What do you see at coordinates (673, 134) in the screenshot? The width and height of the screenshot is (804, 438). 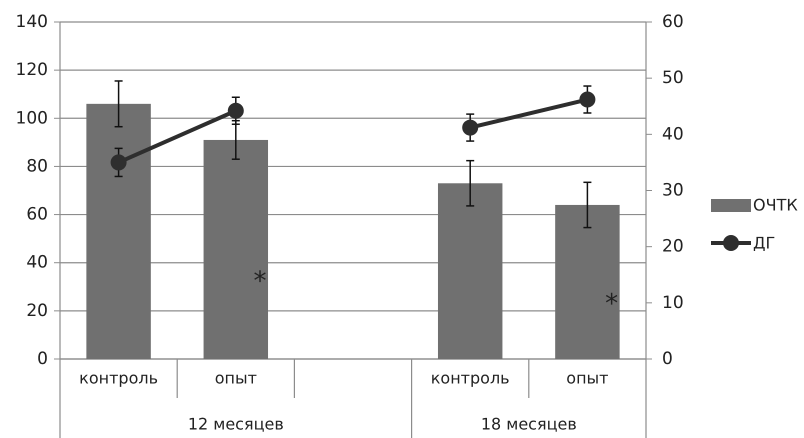 I see `y2-tick-label: 40` at bounding box center [673, 134].